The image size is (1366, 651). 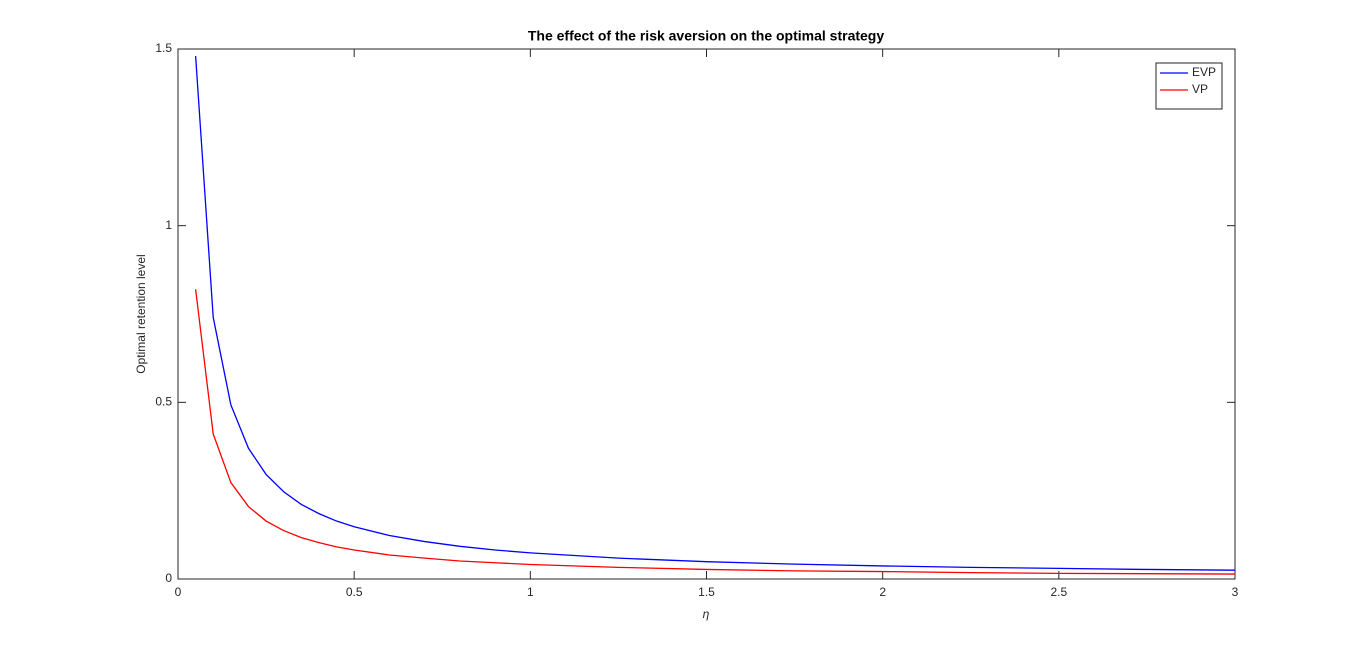 I want to click on x-tick-label: 2.5, so click(x=1058, y=592).